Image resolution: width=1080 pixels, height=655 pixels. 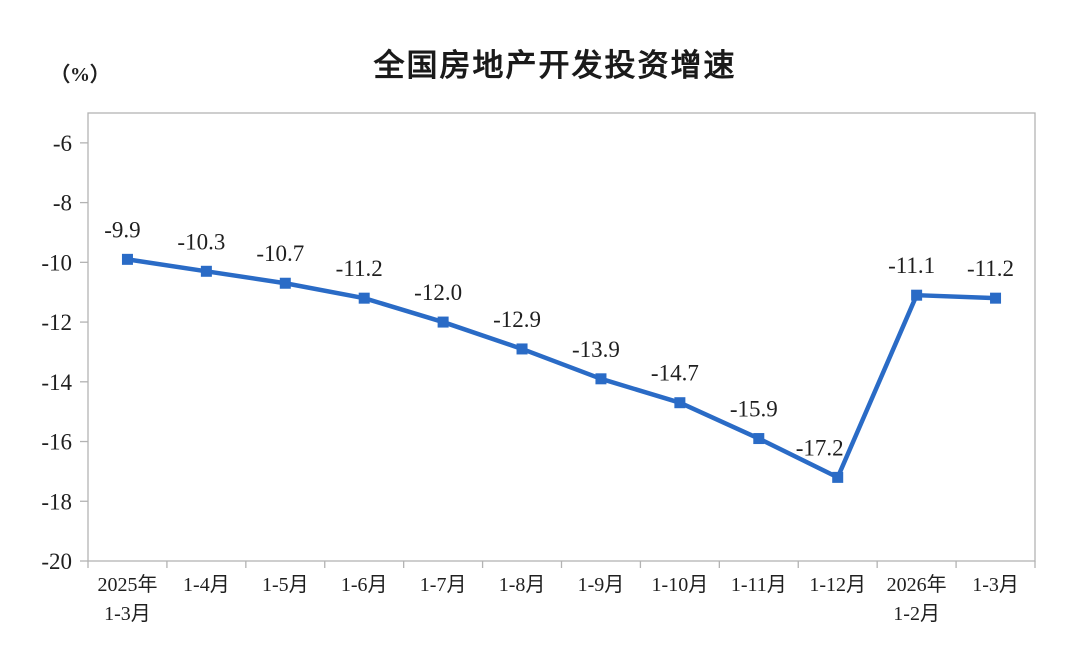 I want to click on data-point-label: -15.9, so click(x=754, y=409).